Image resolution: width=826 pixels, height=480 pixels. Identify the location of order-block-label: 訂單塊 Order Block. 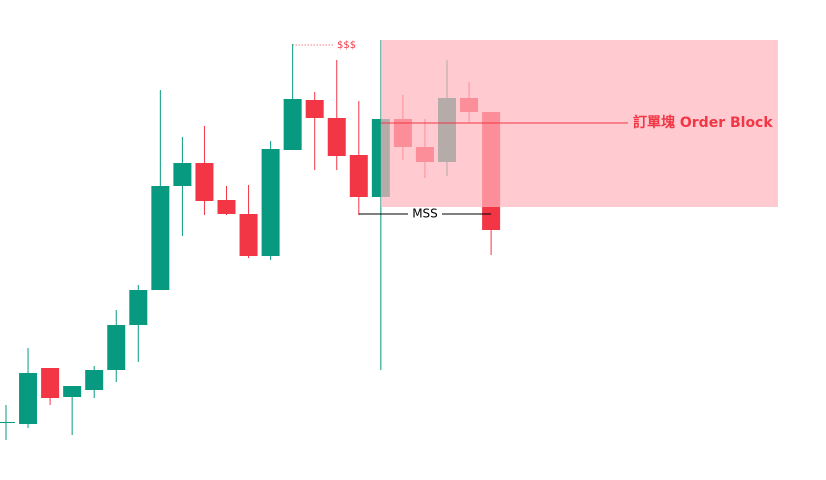
(703, 122).